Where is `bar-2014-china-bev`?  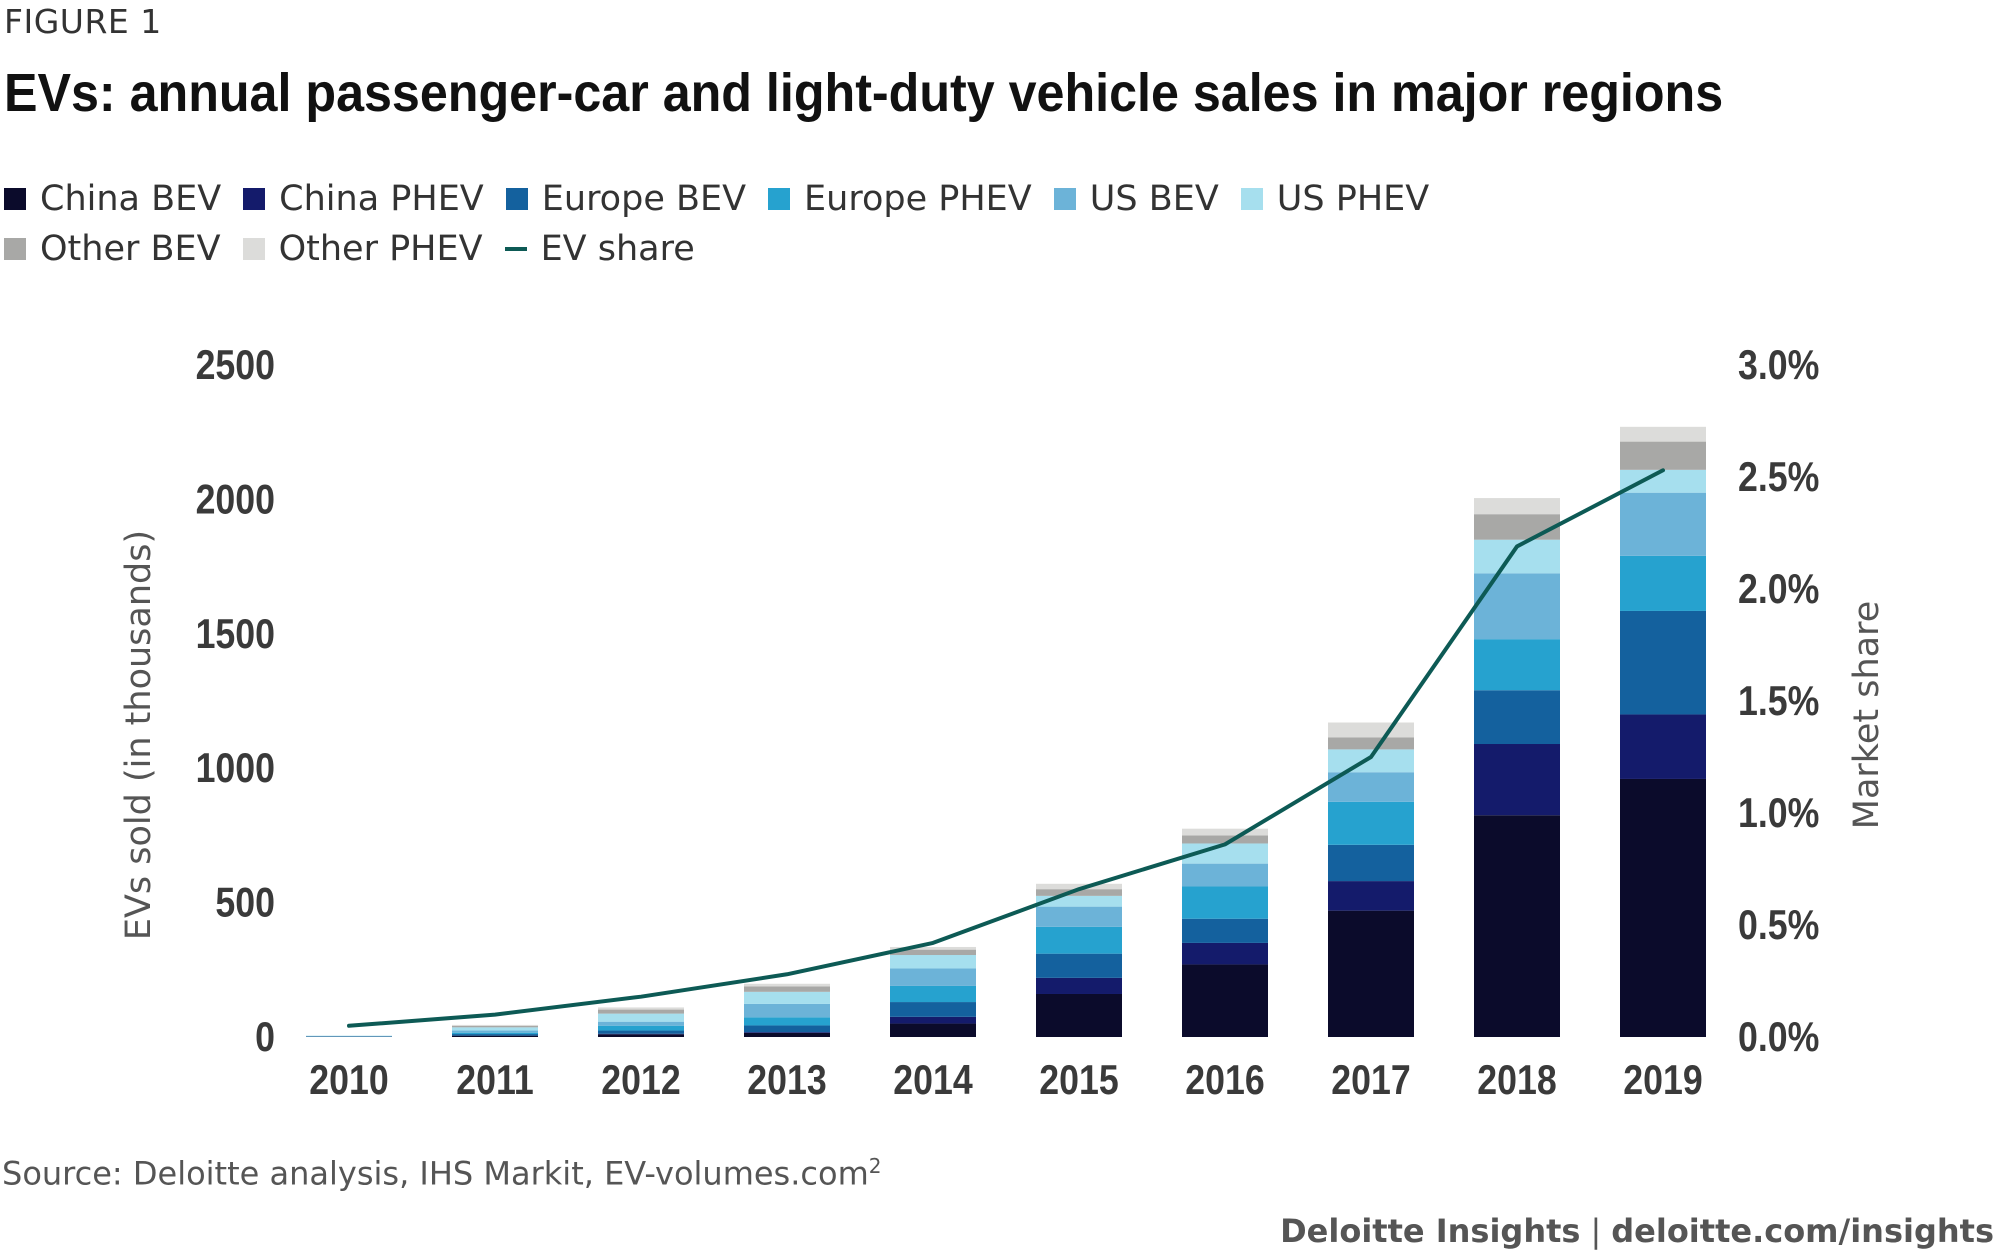
bar-2014-china-bev is located at coordinates (933, 1030).